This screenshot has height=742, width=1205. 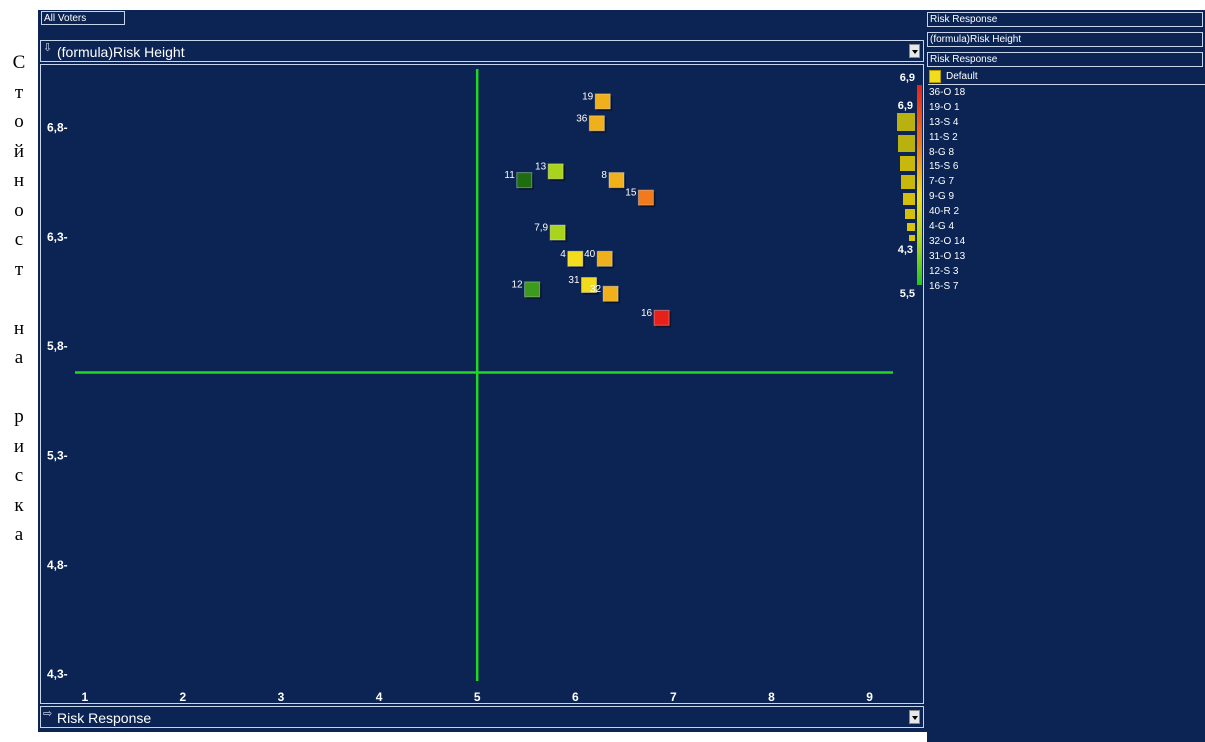 What do you see at coordinates (947, 92) in the screenshot?
I see `legend-item: 36-O 18` at bounding box center [947, 92].